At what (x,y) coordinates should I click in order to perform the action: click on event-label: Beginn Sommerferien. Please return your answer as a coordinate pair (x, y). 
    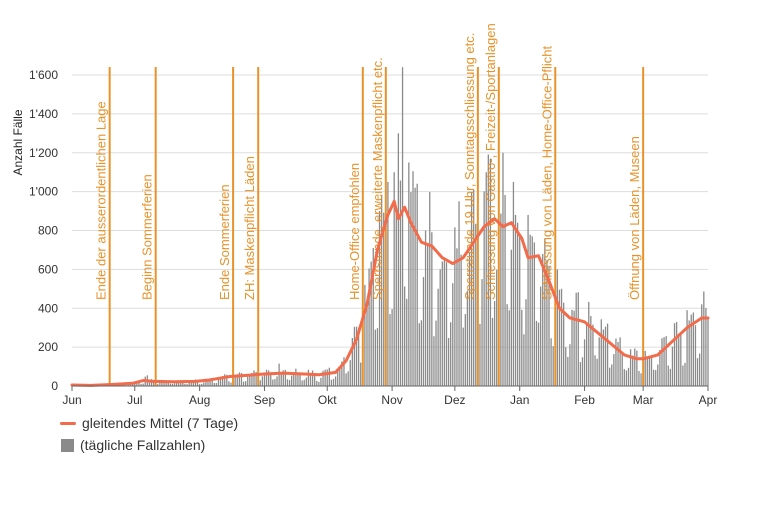
    Looking at the image, I should click on (147, 237).